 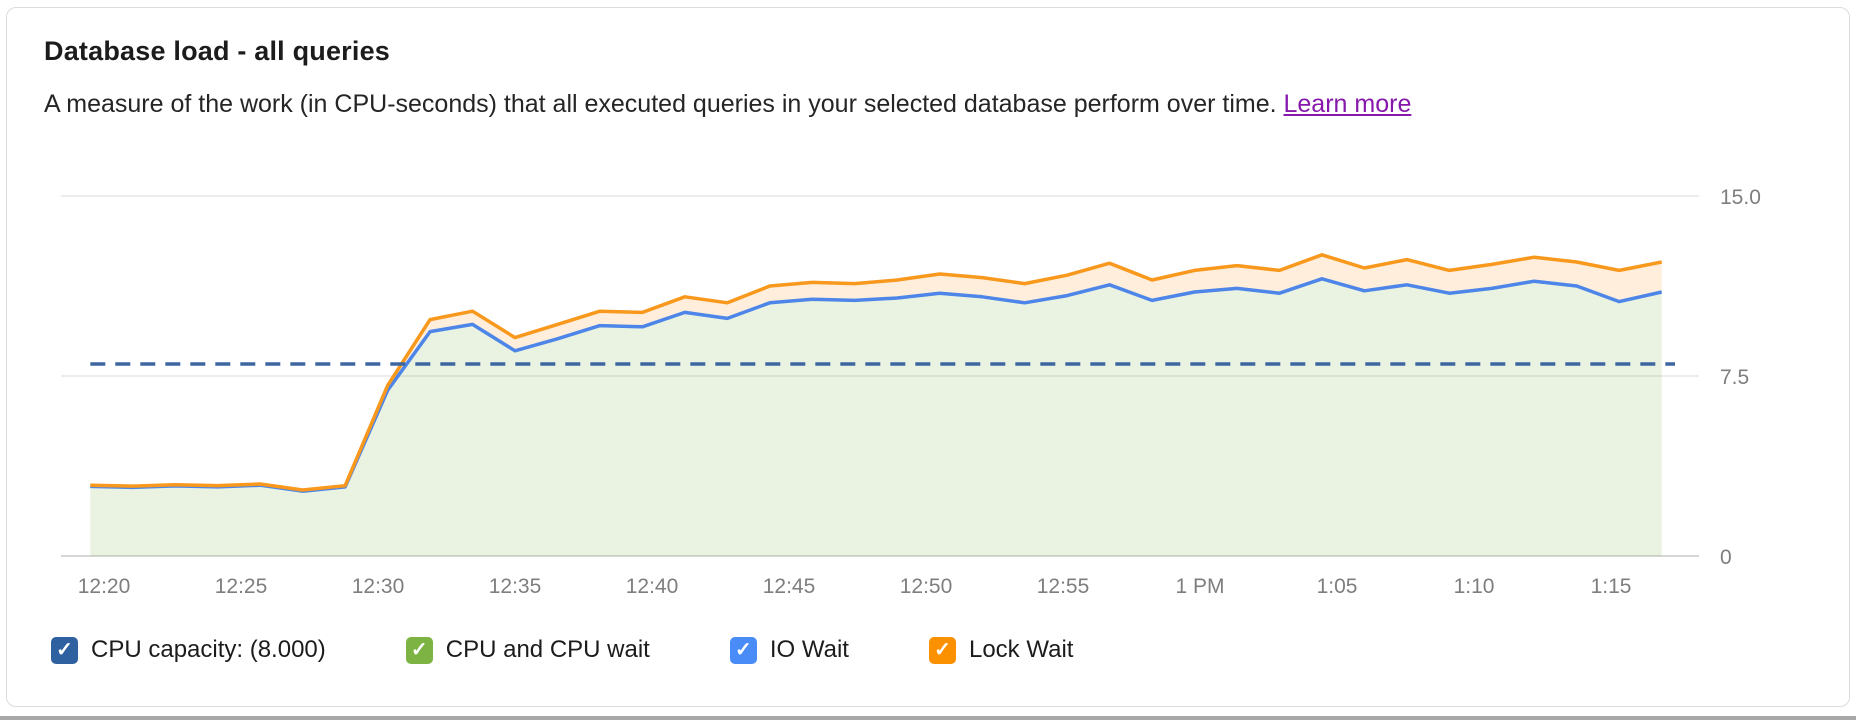 I want to click on legend-item-io-wait: ✓ IO Wait, so click(x=789, y=650).